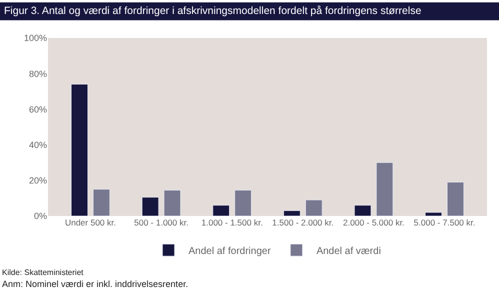 Image resolution: width=499 pixels, height=304 pixels. What do you see at coordinates (303, 223) in the screenshot?
I see `x-tick-label: 1.500 - 2.000 kr.` at bounding box center [303, 223].